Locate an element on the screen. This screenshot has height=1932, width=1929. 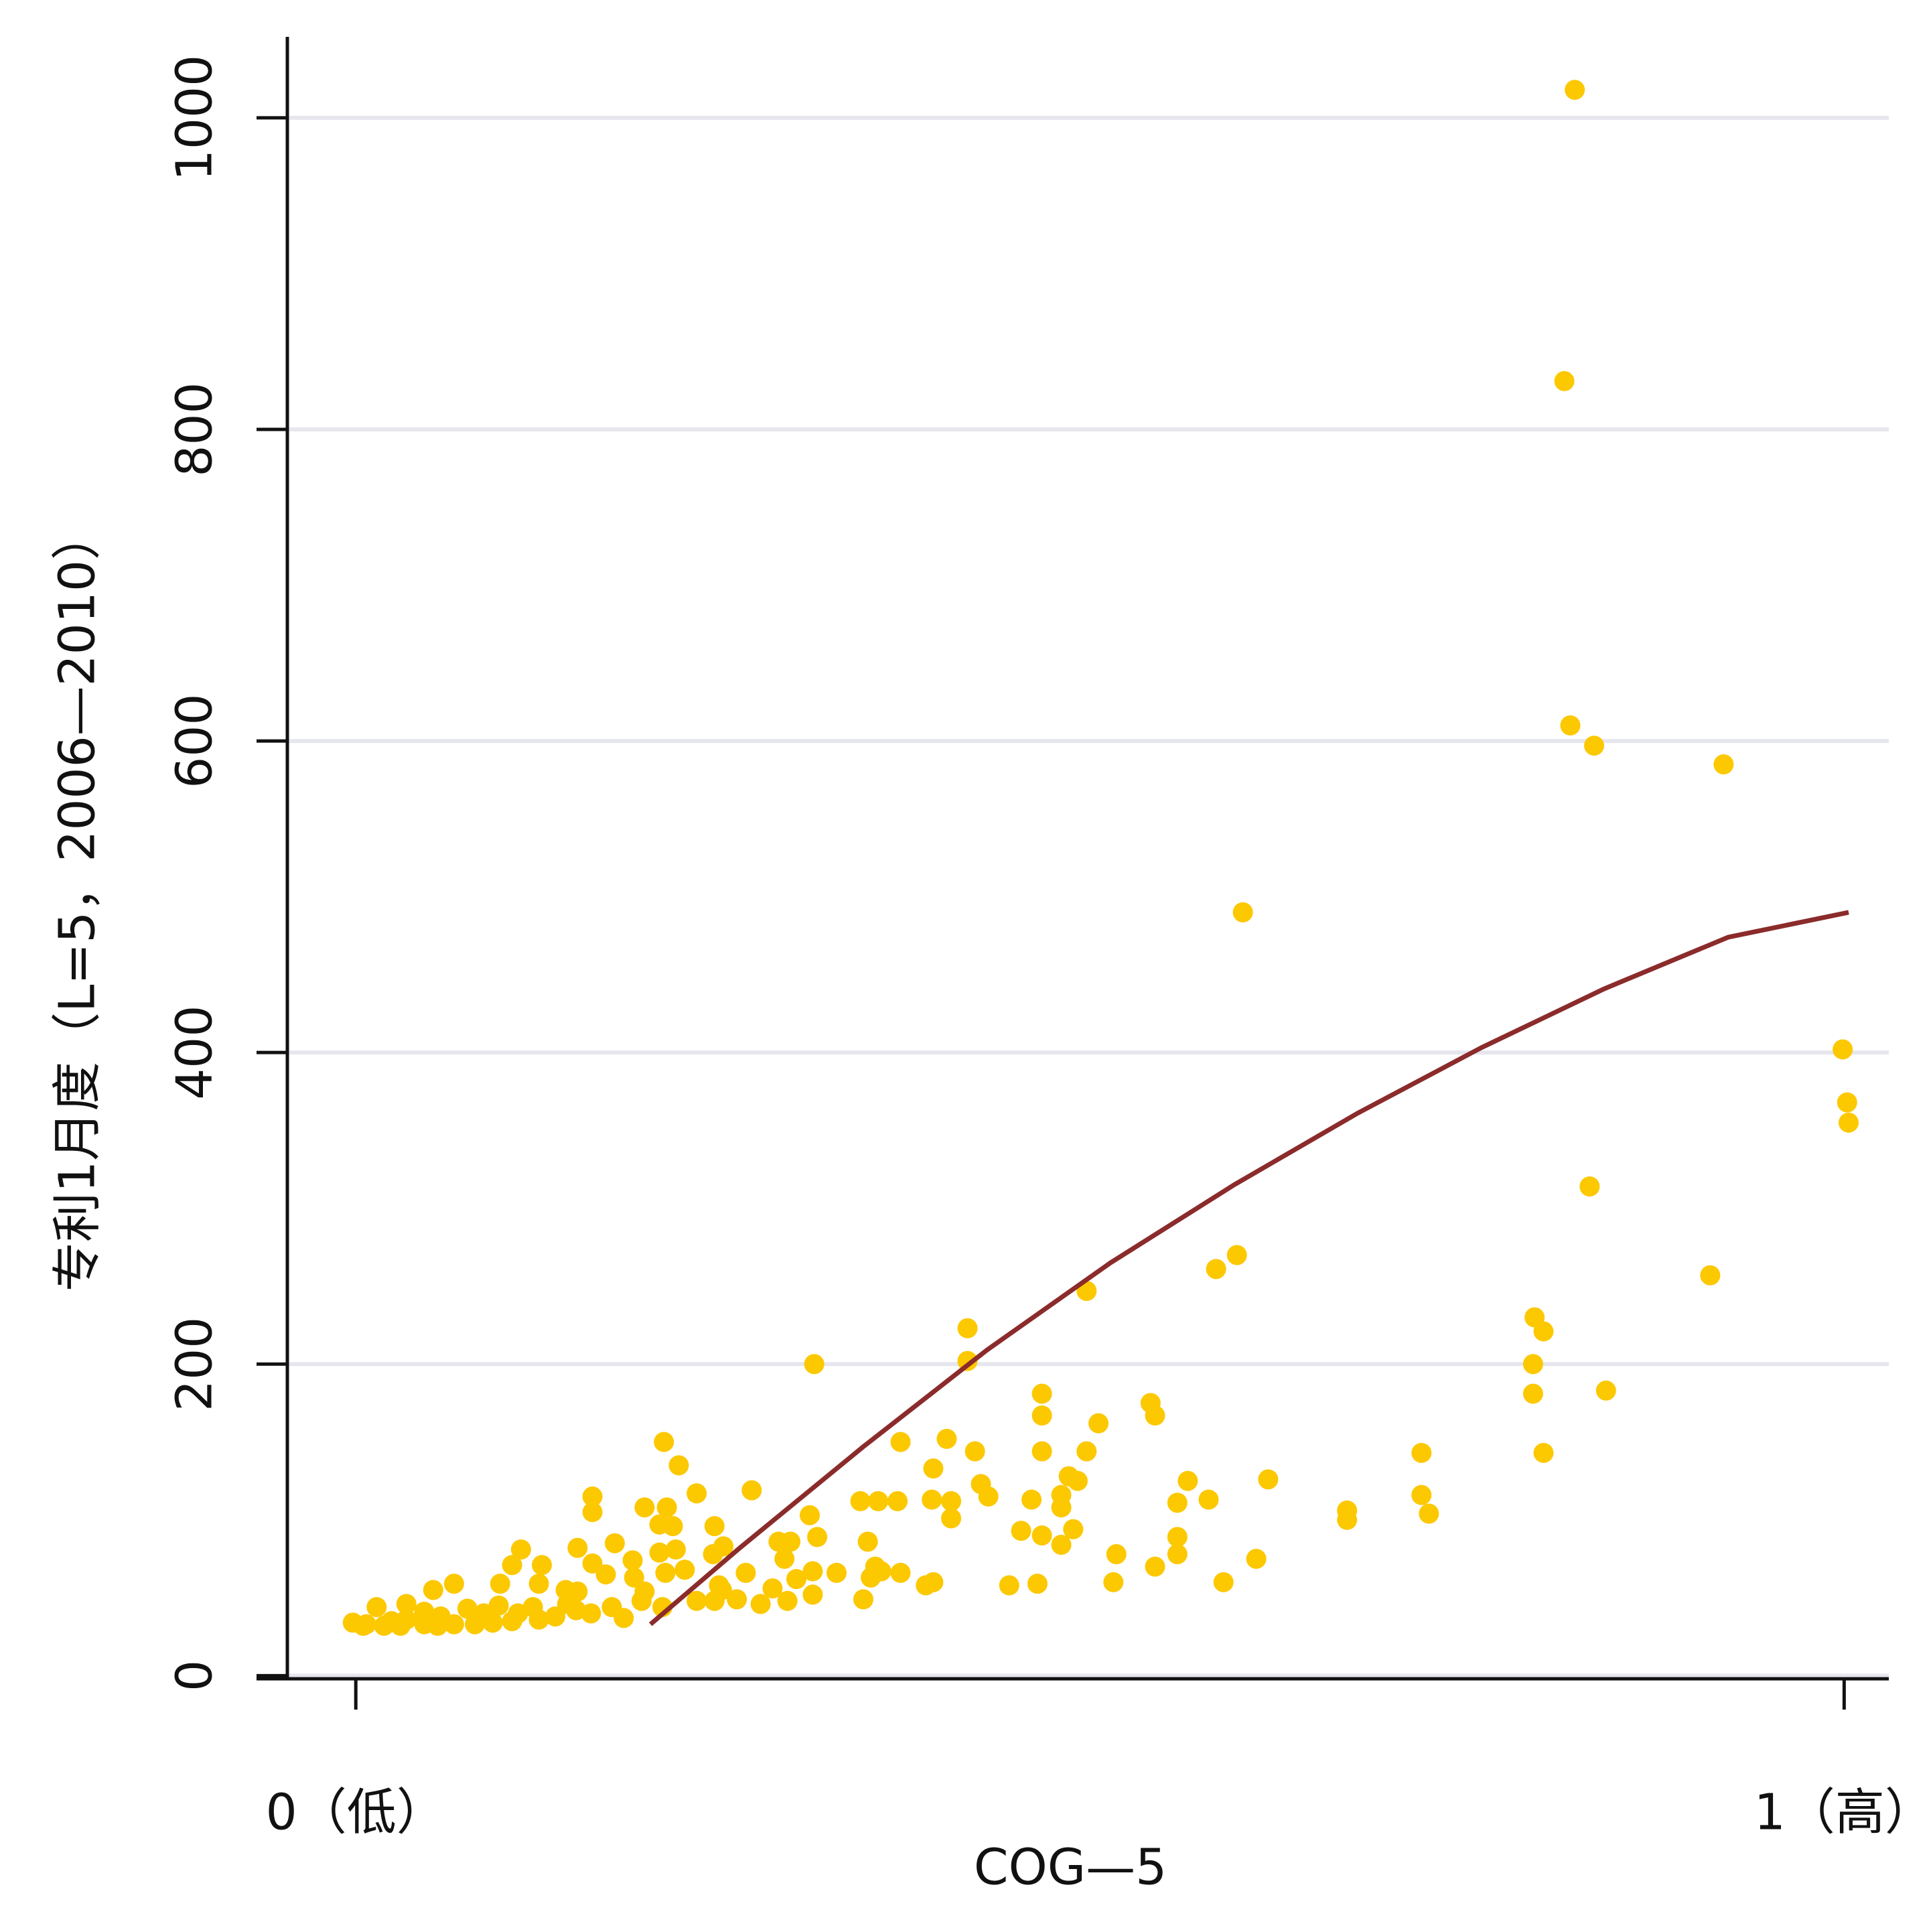
x-tick-label: 0（低） is located at coordinates (356, 1813).